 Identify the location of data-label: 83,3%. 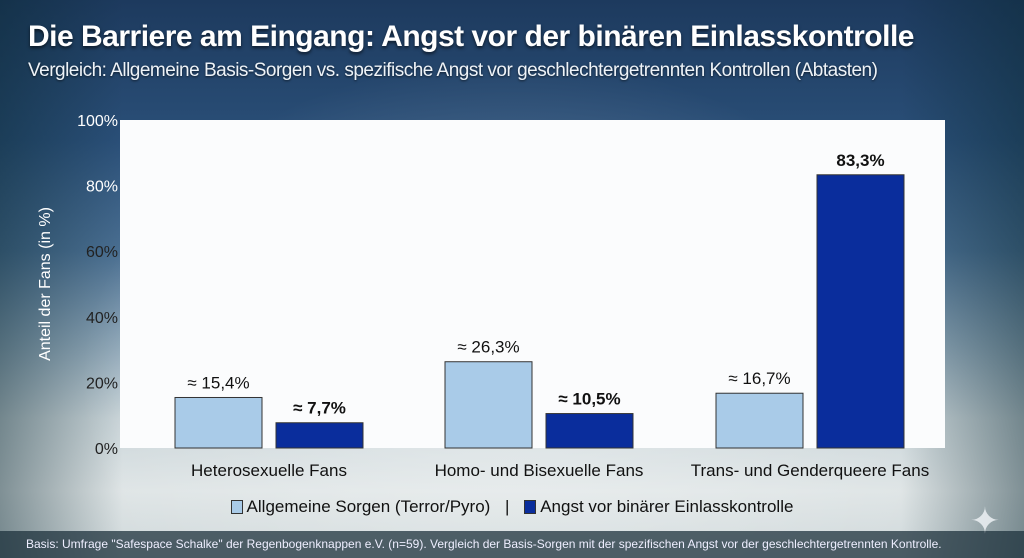
(860, 160).